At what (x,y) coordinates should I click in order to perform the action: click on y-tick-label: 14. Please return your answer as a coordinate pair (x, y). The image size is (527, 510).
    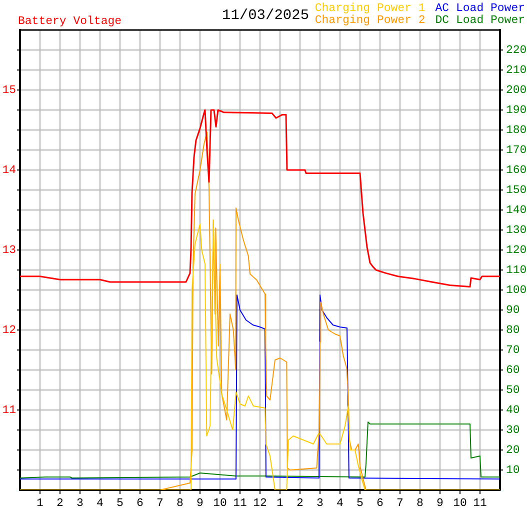
    Looking at the image, I should click on (9, 171).